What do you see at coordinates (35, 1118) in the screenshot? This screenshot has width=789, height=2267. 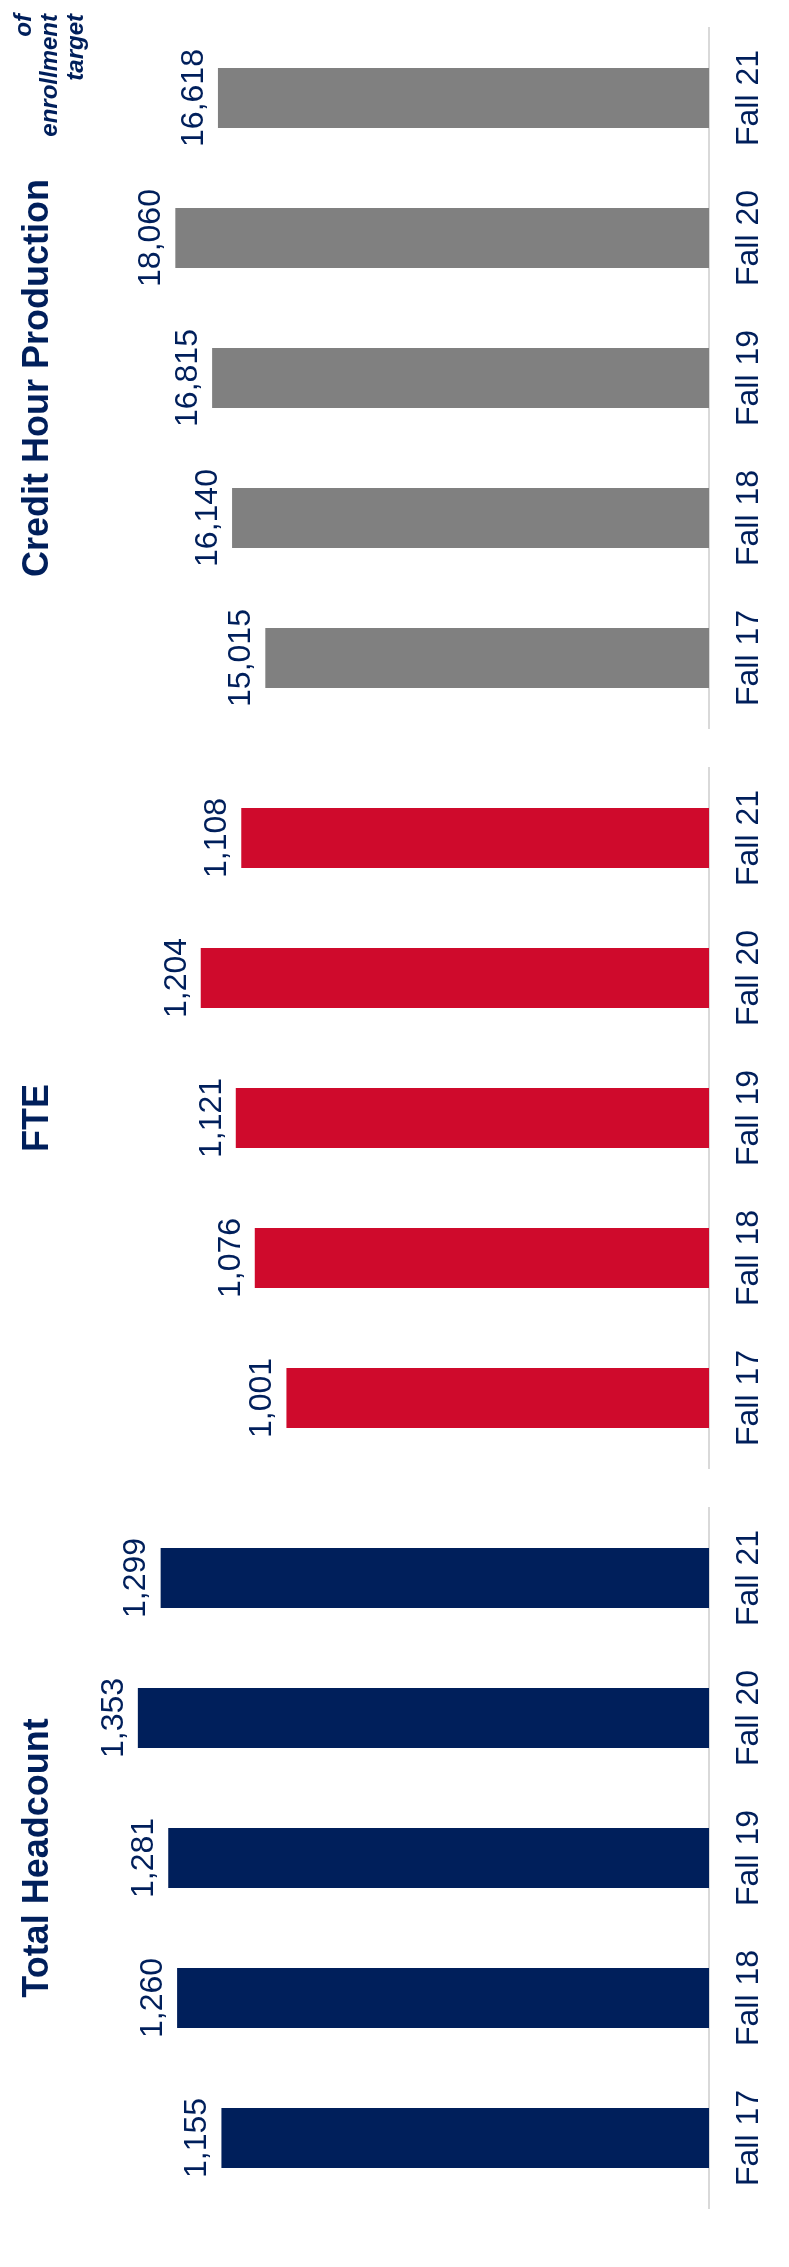 I see `text: FTE` at bounding box center [35, 1118].